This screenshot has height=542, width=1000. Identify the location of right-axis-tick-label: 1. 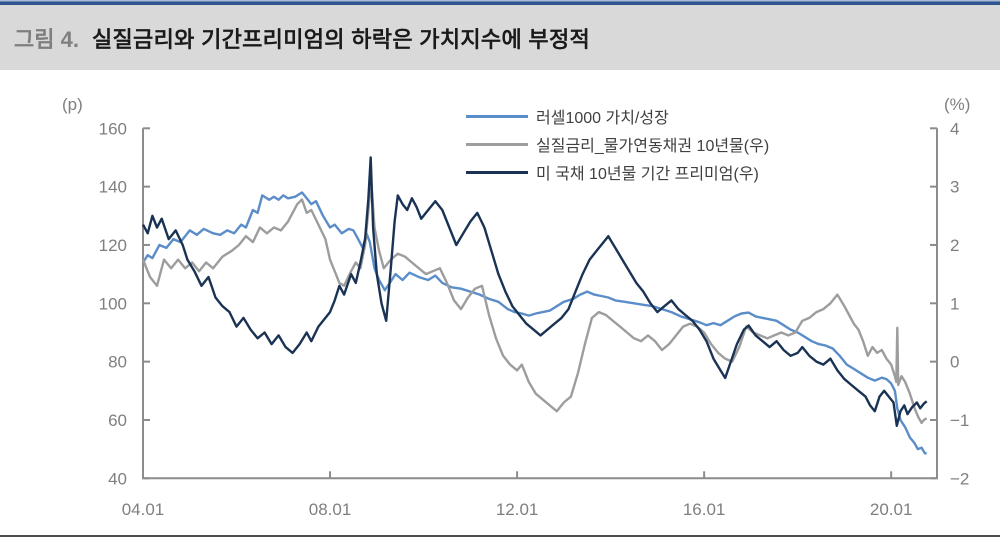
(954, 303).